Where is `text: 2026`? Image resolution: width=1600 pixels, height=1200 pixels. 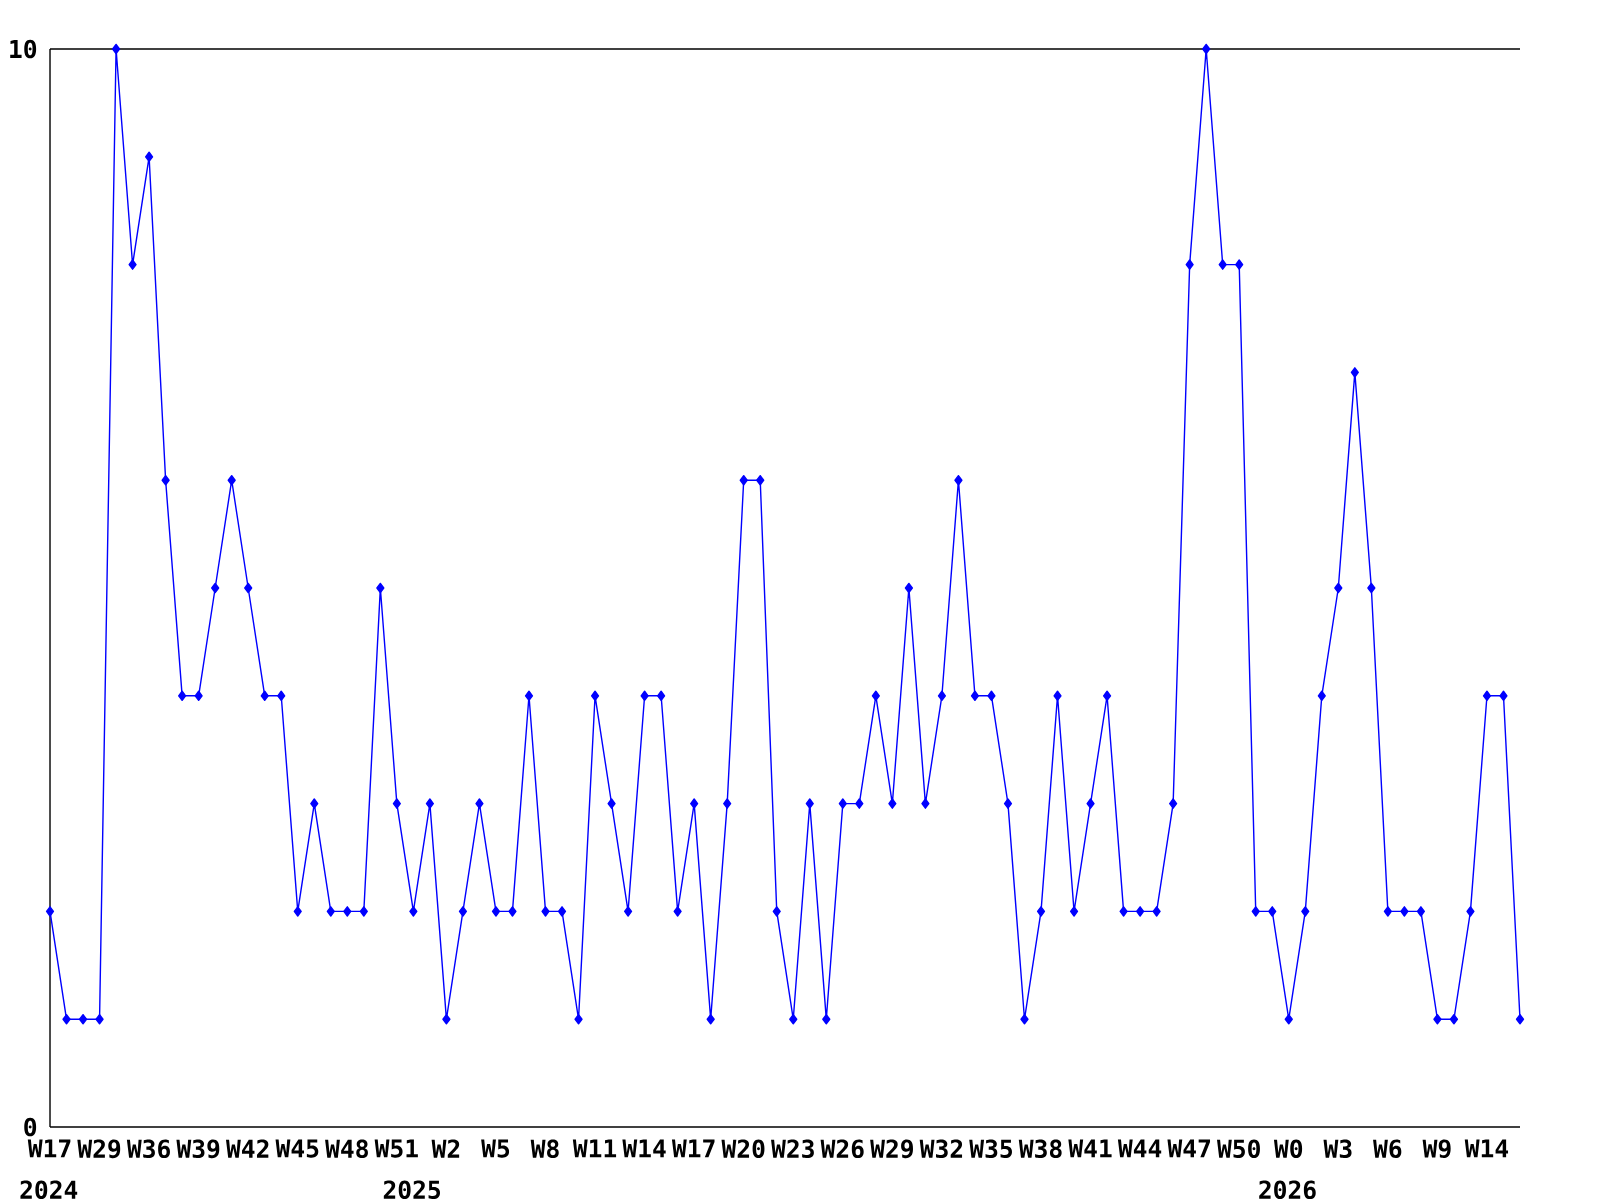
text: 2026 is located at coordinates (1287, 1190).